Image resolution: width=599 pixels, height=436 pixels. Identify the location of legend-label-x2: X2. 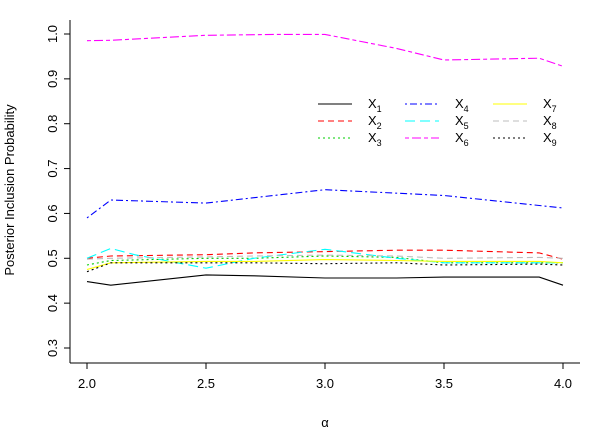
(375, 122).